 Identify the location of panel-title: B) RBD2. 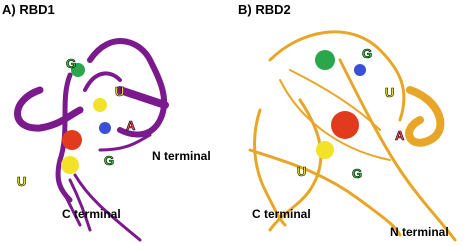
(264, 9).